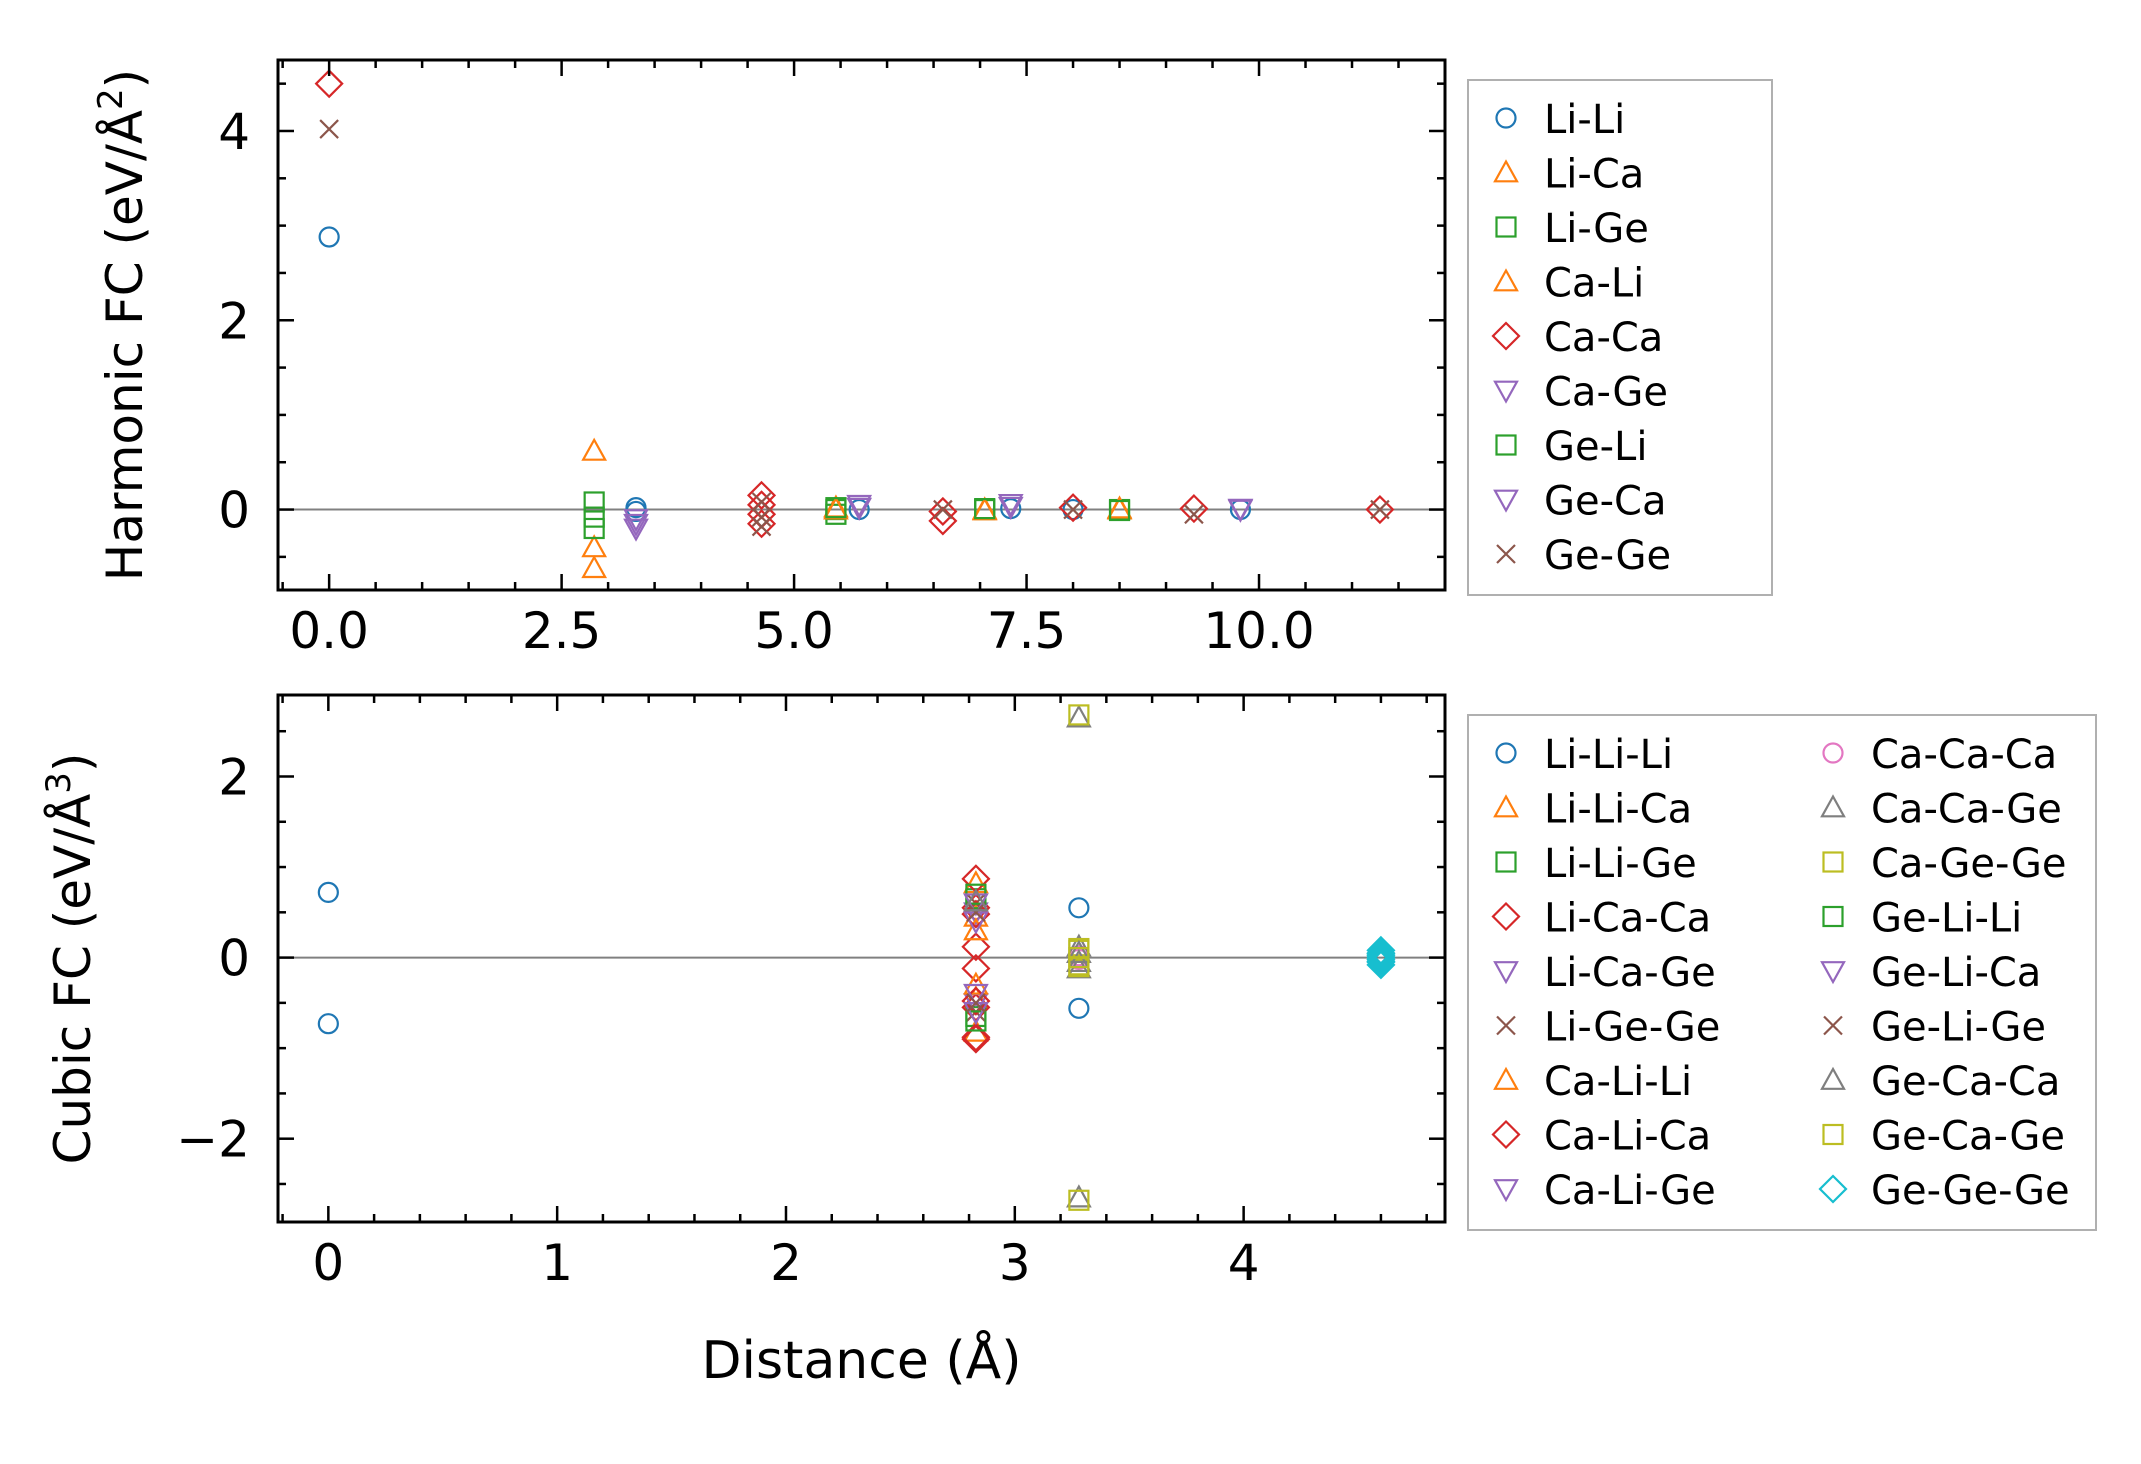 The image size is (2141, 1464). What do you see at coordinates (1506, 1025) in the screenshot?
I see `legend-marker-li-ge-ge` at bounding box center [1506, 1025].